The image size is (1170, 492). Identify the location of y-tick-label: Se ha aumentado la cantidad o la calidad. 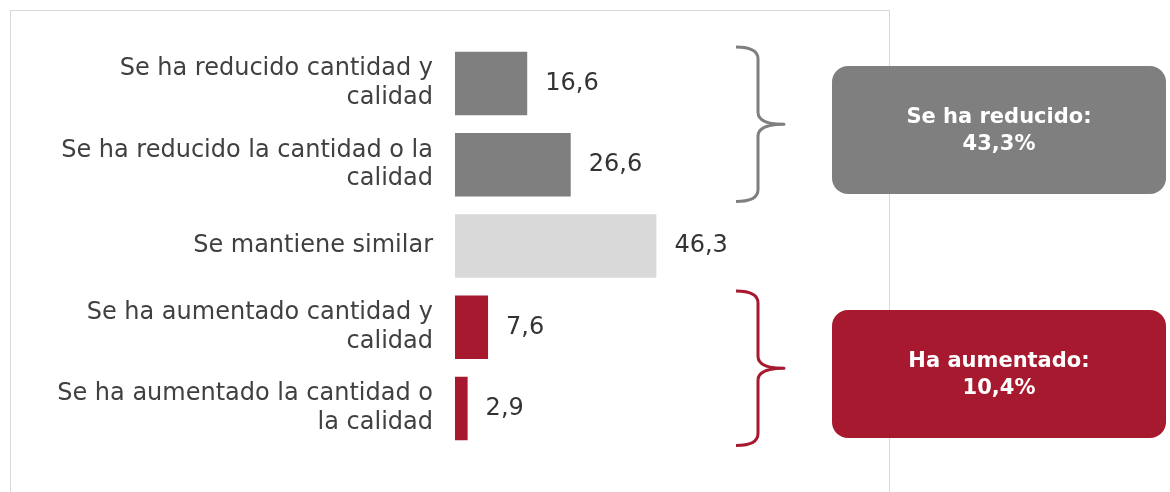
(245, 407).